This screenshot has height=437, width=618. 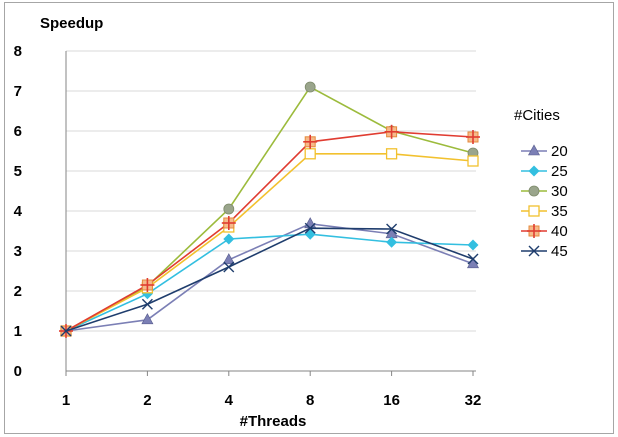 I want to click on legend-title: #Cities, so click(x=537, y=115).